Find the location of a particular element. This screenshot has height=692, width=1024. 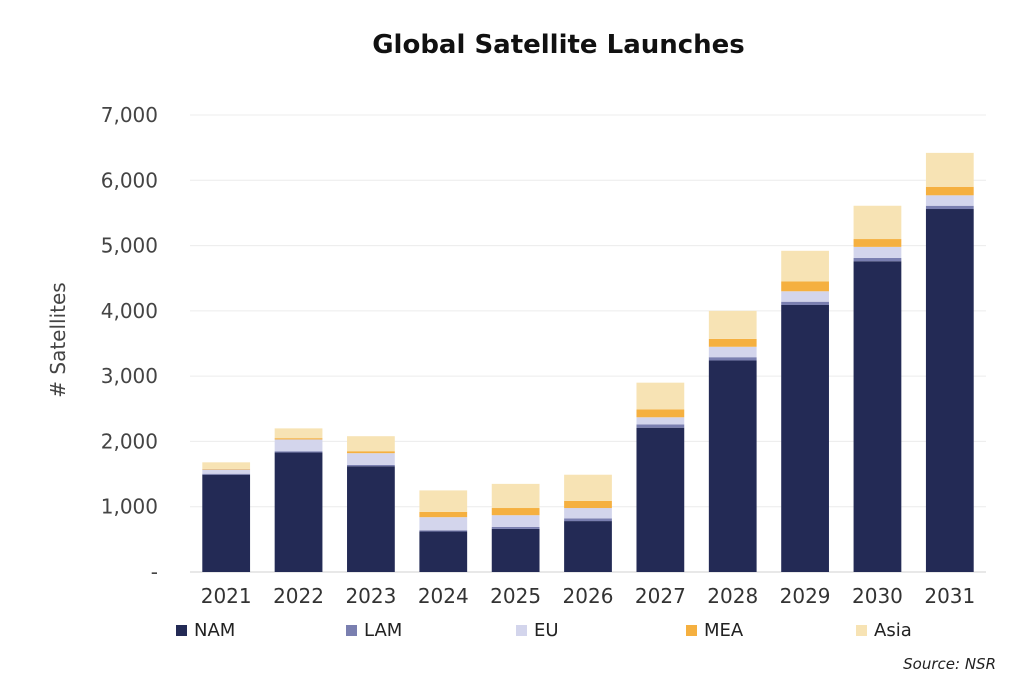

bar-segment-lam-2031 is located at coordinates (949, 207).